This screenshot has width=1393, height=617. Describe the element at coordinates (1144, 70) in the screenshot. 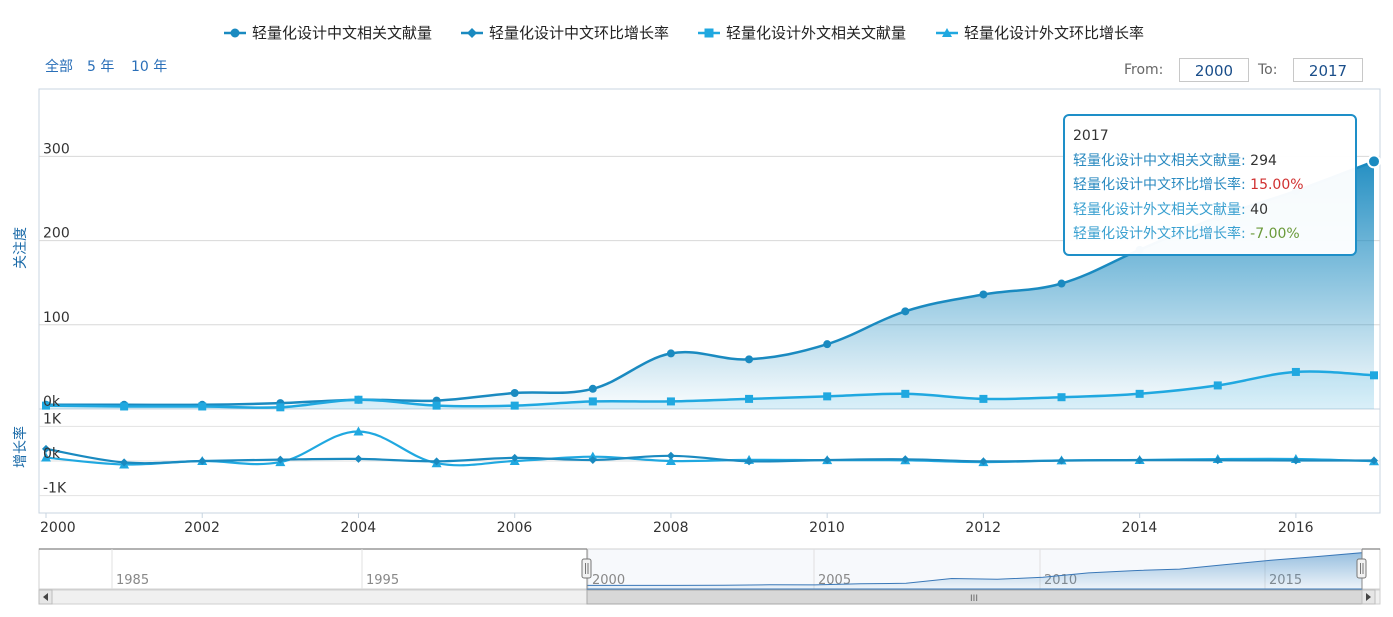

I see `range-from-label: From:` at that location.